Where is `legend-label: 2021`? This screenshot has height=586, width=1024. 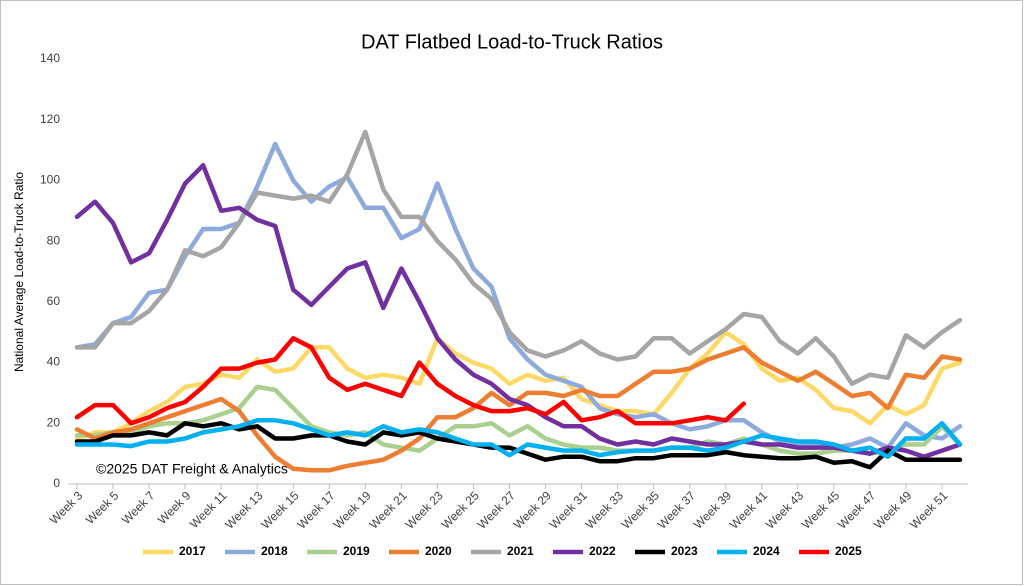
legend-label: 2021 is located at coordinates (520, 551).